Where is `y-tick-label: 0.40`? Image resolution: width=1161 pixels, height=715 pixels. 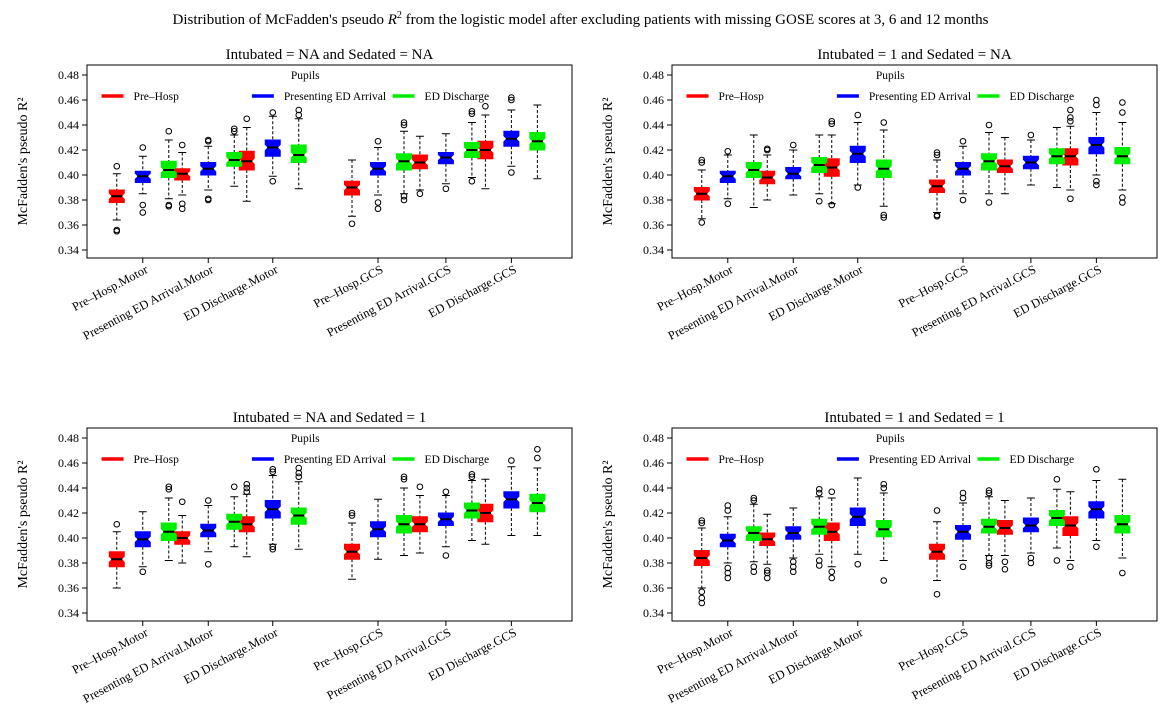
y-tick-label: 0.40 is located at coordinates (68, 538).